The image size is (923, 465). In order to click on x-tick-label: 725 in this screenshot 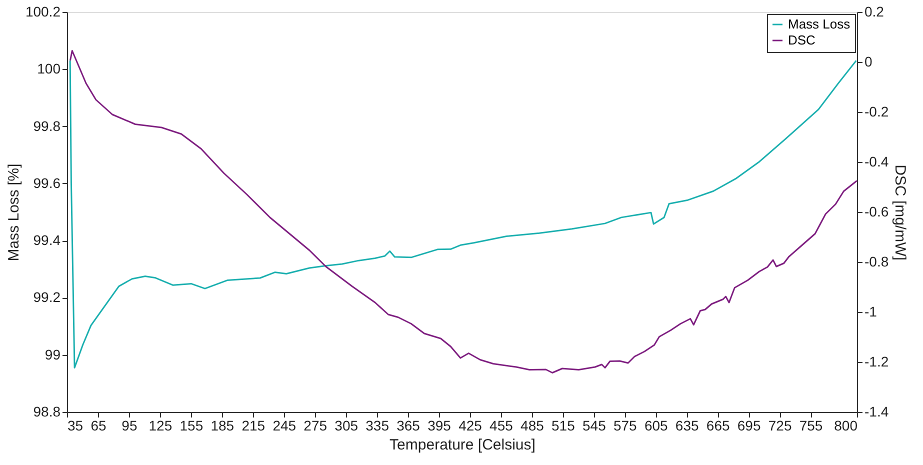, I will do `click(780, 426)`.